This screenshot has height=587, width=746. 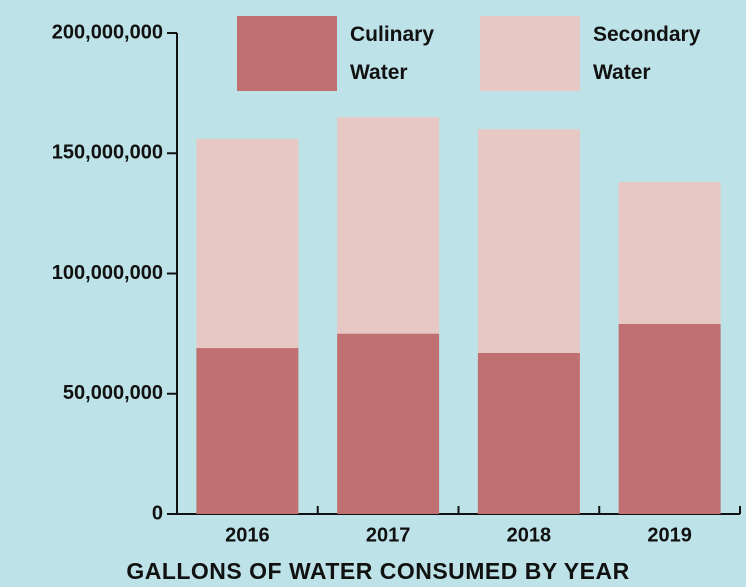 I want to click on x-tick-label: 2017, so click(x=388, y=535).